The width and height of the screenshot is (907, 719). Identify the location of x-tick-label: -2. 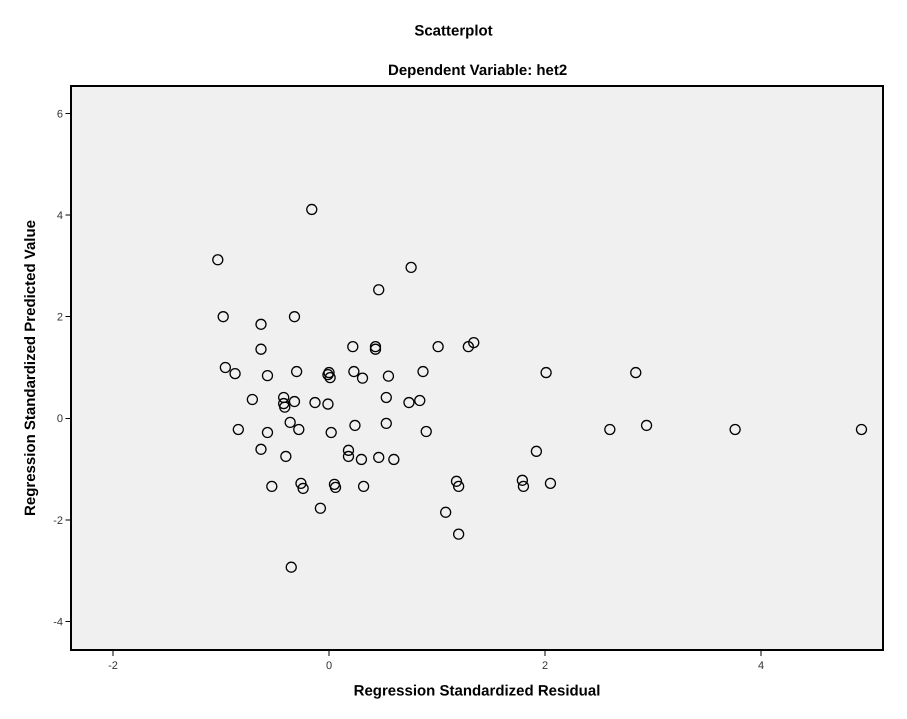
(113, 666).